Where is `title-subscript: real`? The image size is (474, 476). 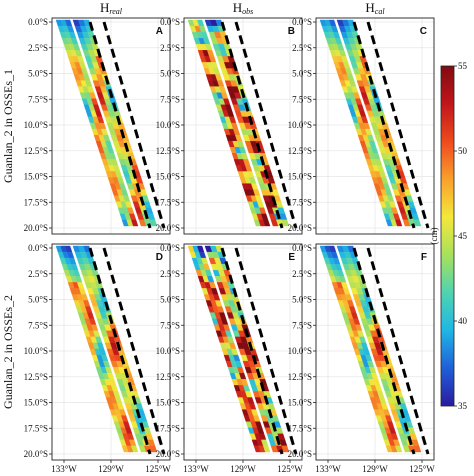 title-subscript: real is located at coordinates (115, 11).